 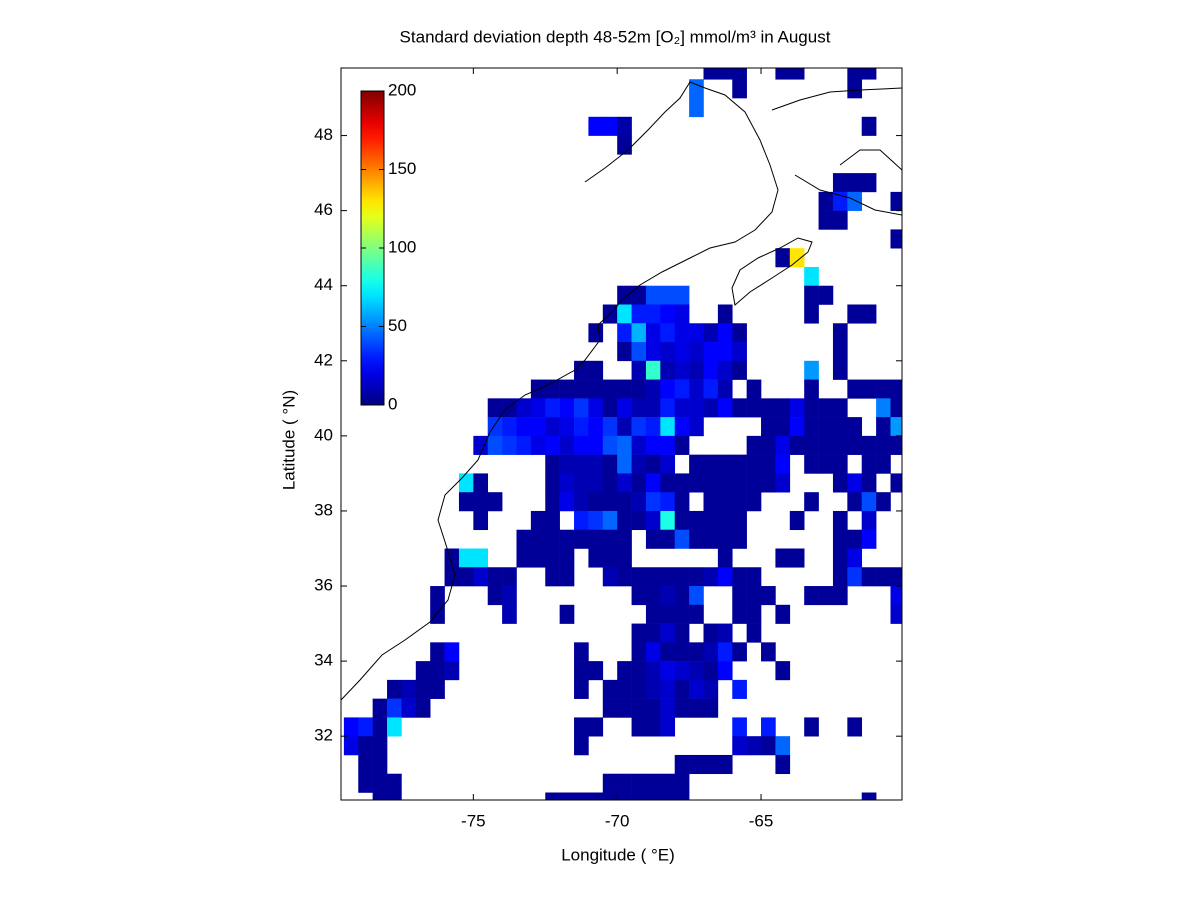 I want to click on x-axis-label: Longitude ( °E), so click(x=618, y=854).